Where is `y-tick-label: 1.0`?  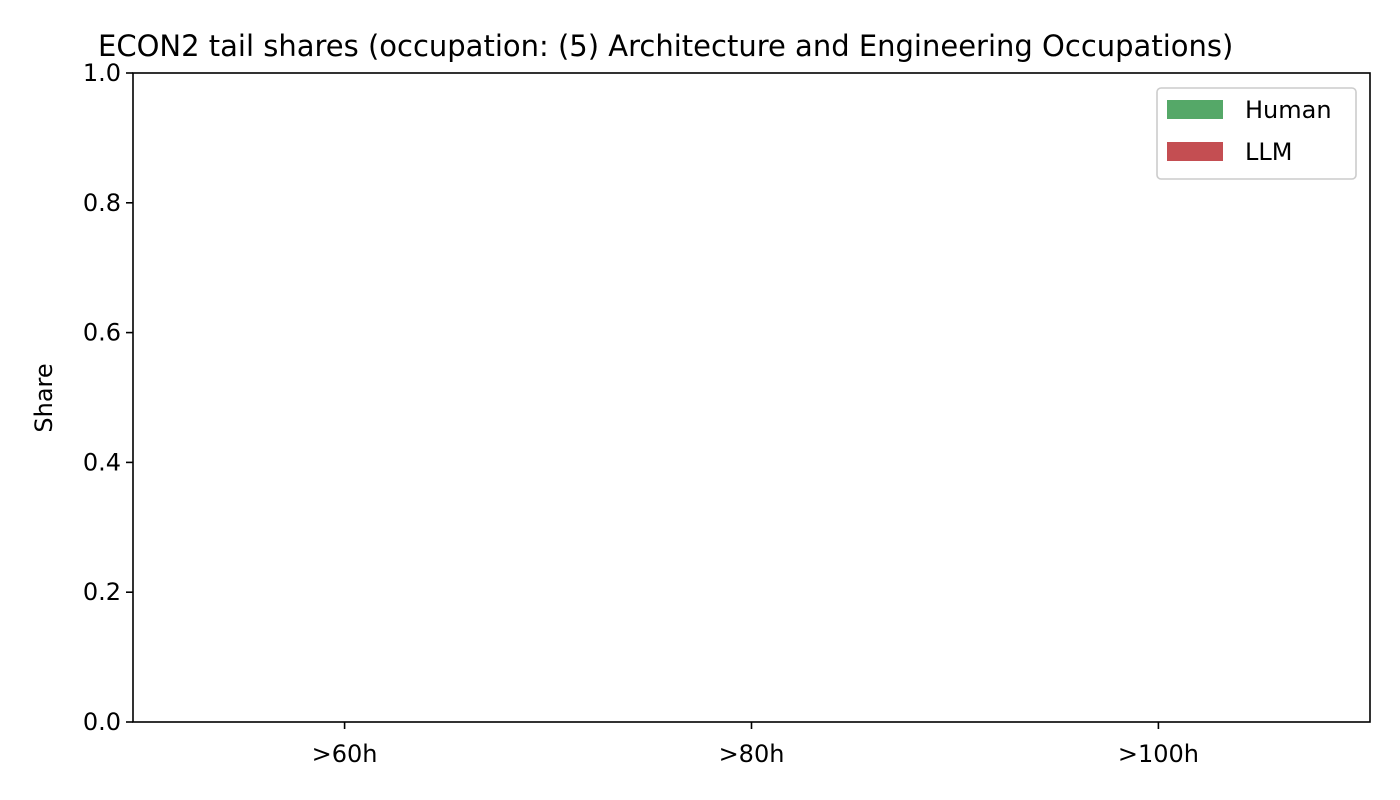 y-tick-label: 1.0 is located at coordinates (102, 73).